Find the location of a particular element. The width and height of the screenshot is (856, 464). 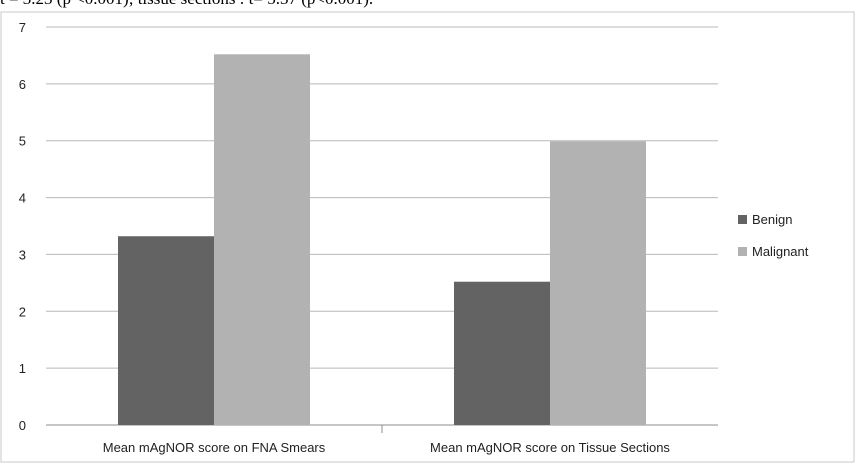

y-axis: 0 1 2 3 4 5 6 7 is located at coordinates (22, 226).